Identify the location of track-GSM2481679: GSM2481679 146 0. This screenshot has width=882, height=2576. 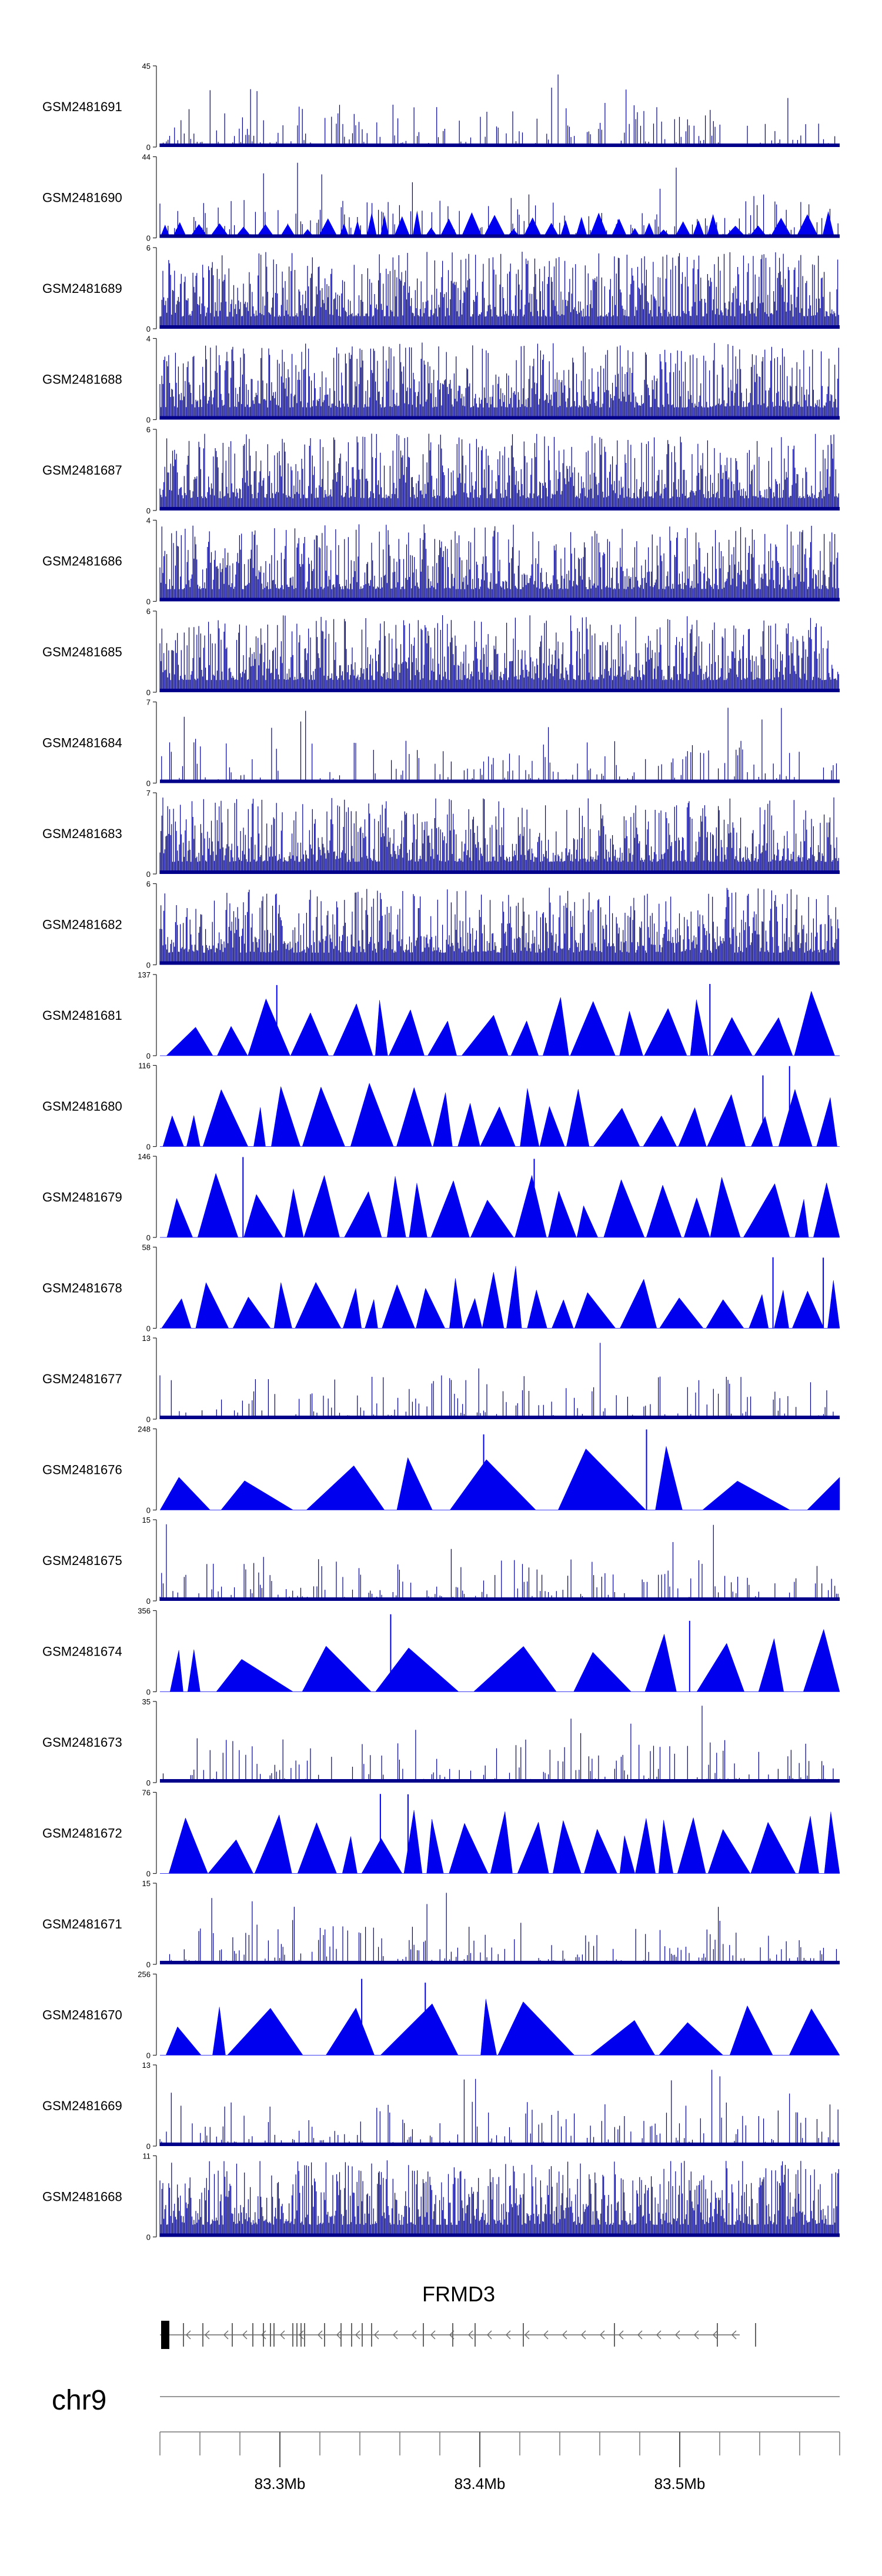
(441, 1197).